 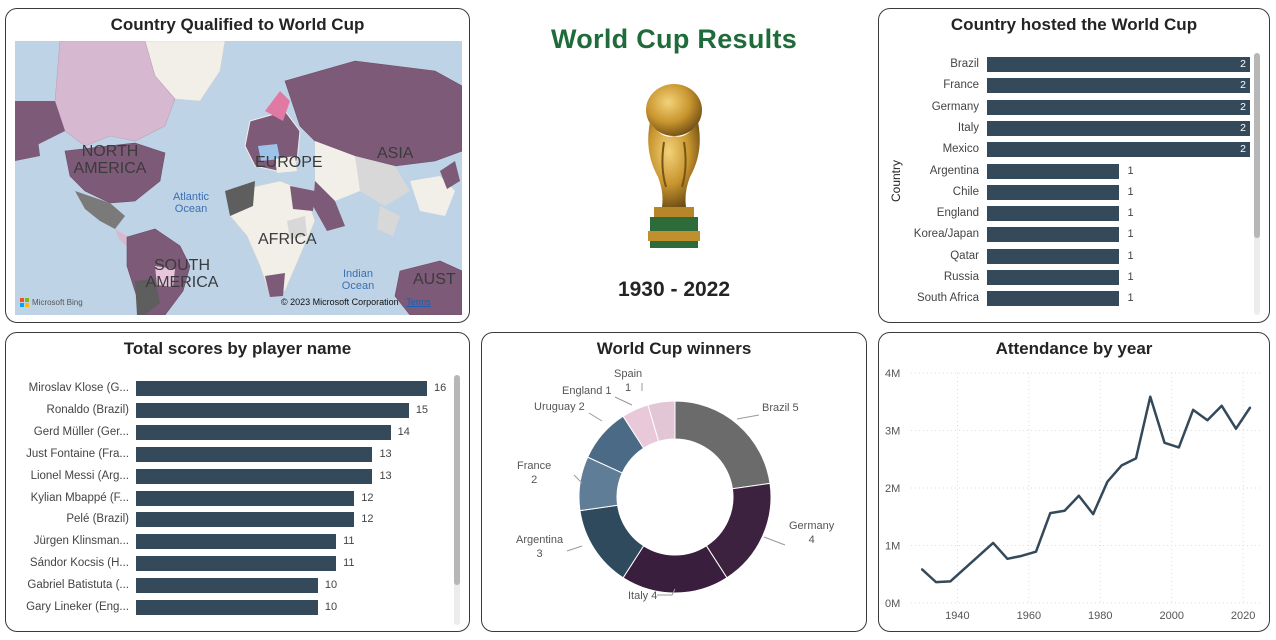 What do you see at coordinates (559, 407) in the screenshot?
I see `donut-data-label: Uruguay 2` at bounding box center [559, 407].